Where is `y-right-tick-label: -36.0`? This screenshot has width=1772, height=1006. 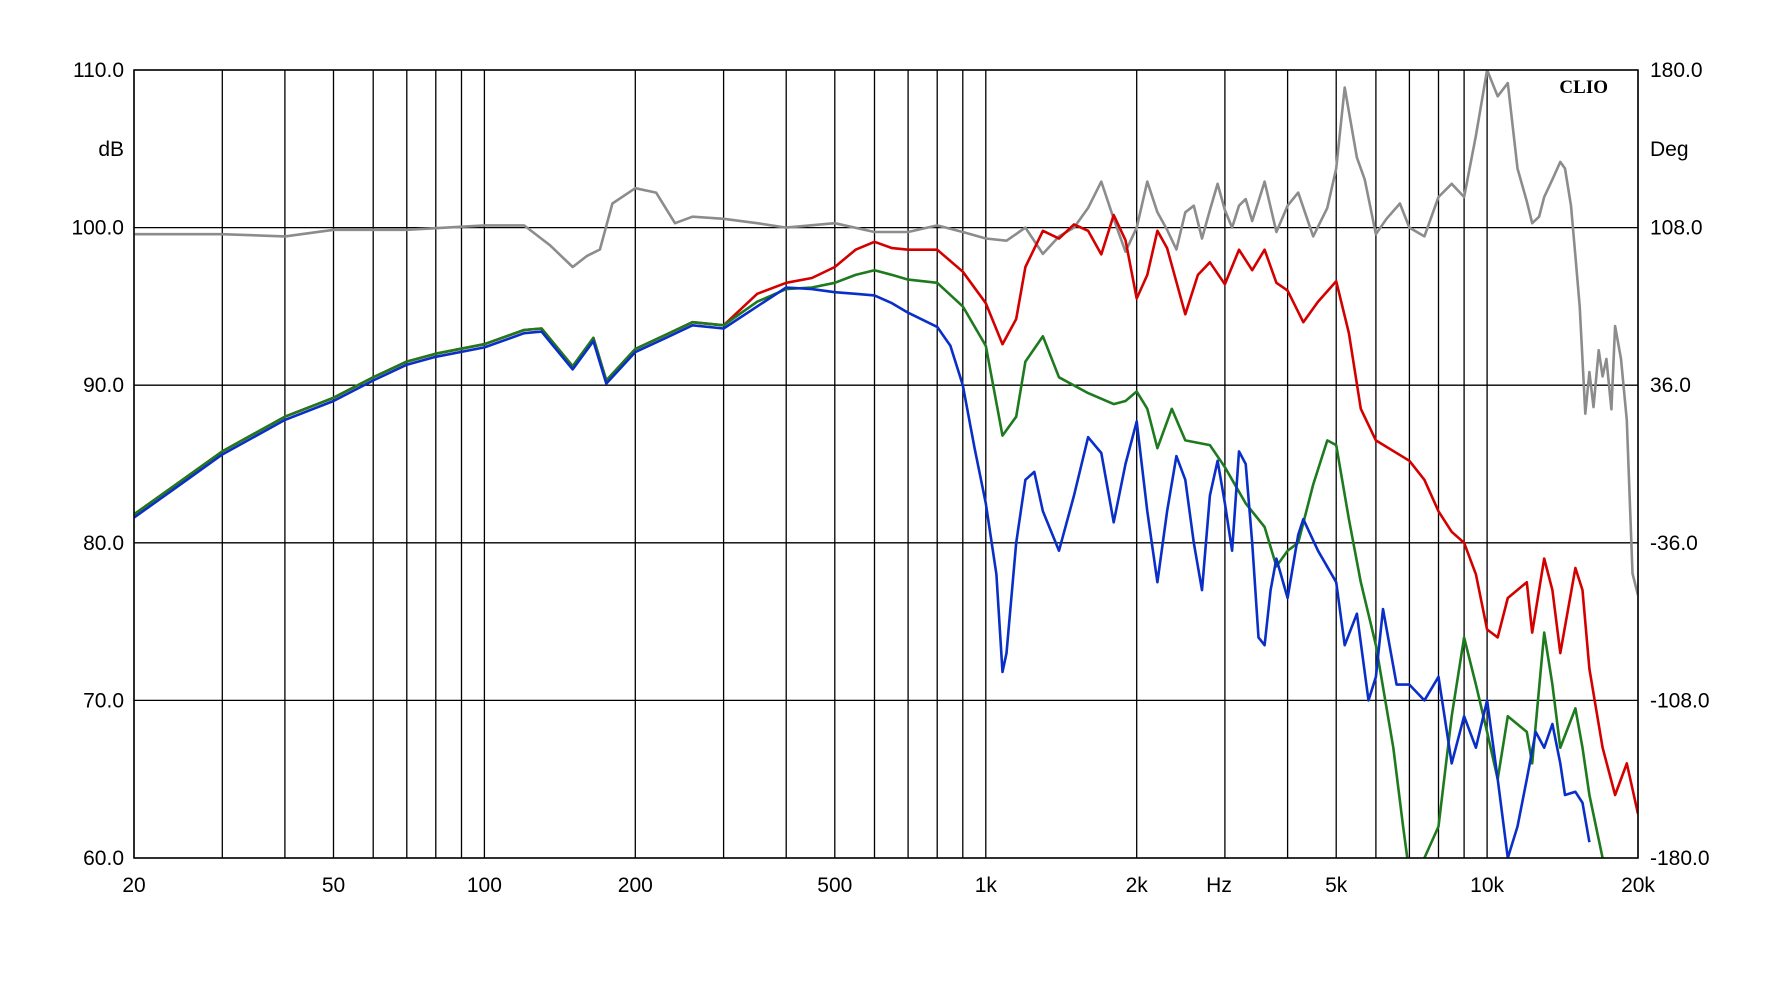
y-right-tick-label: -36.0 is located at coordinates (1674, 543).